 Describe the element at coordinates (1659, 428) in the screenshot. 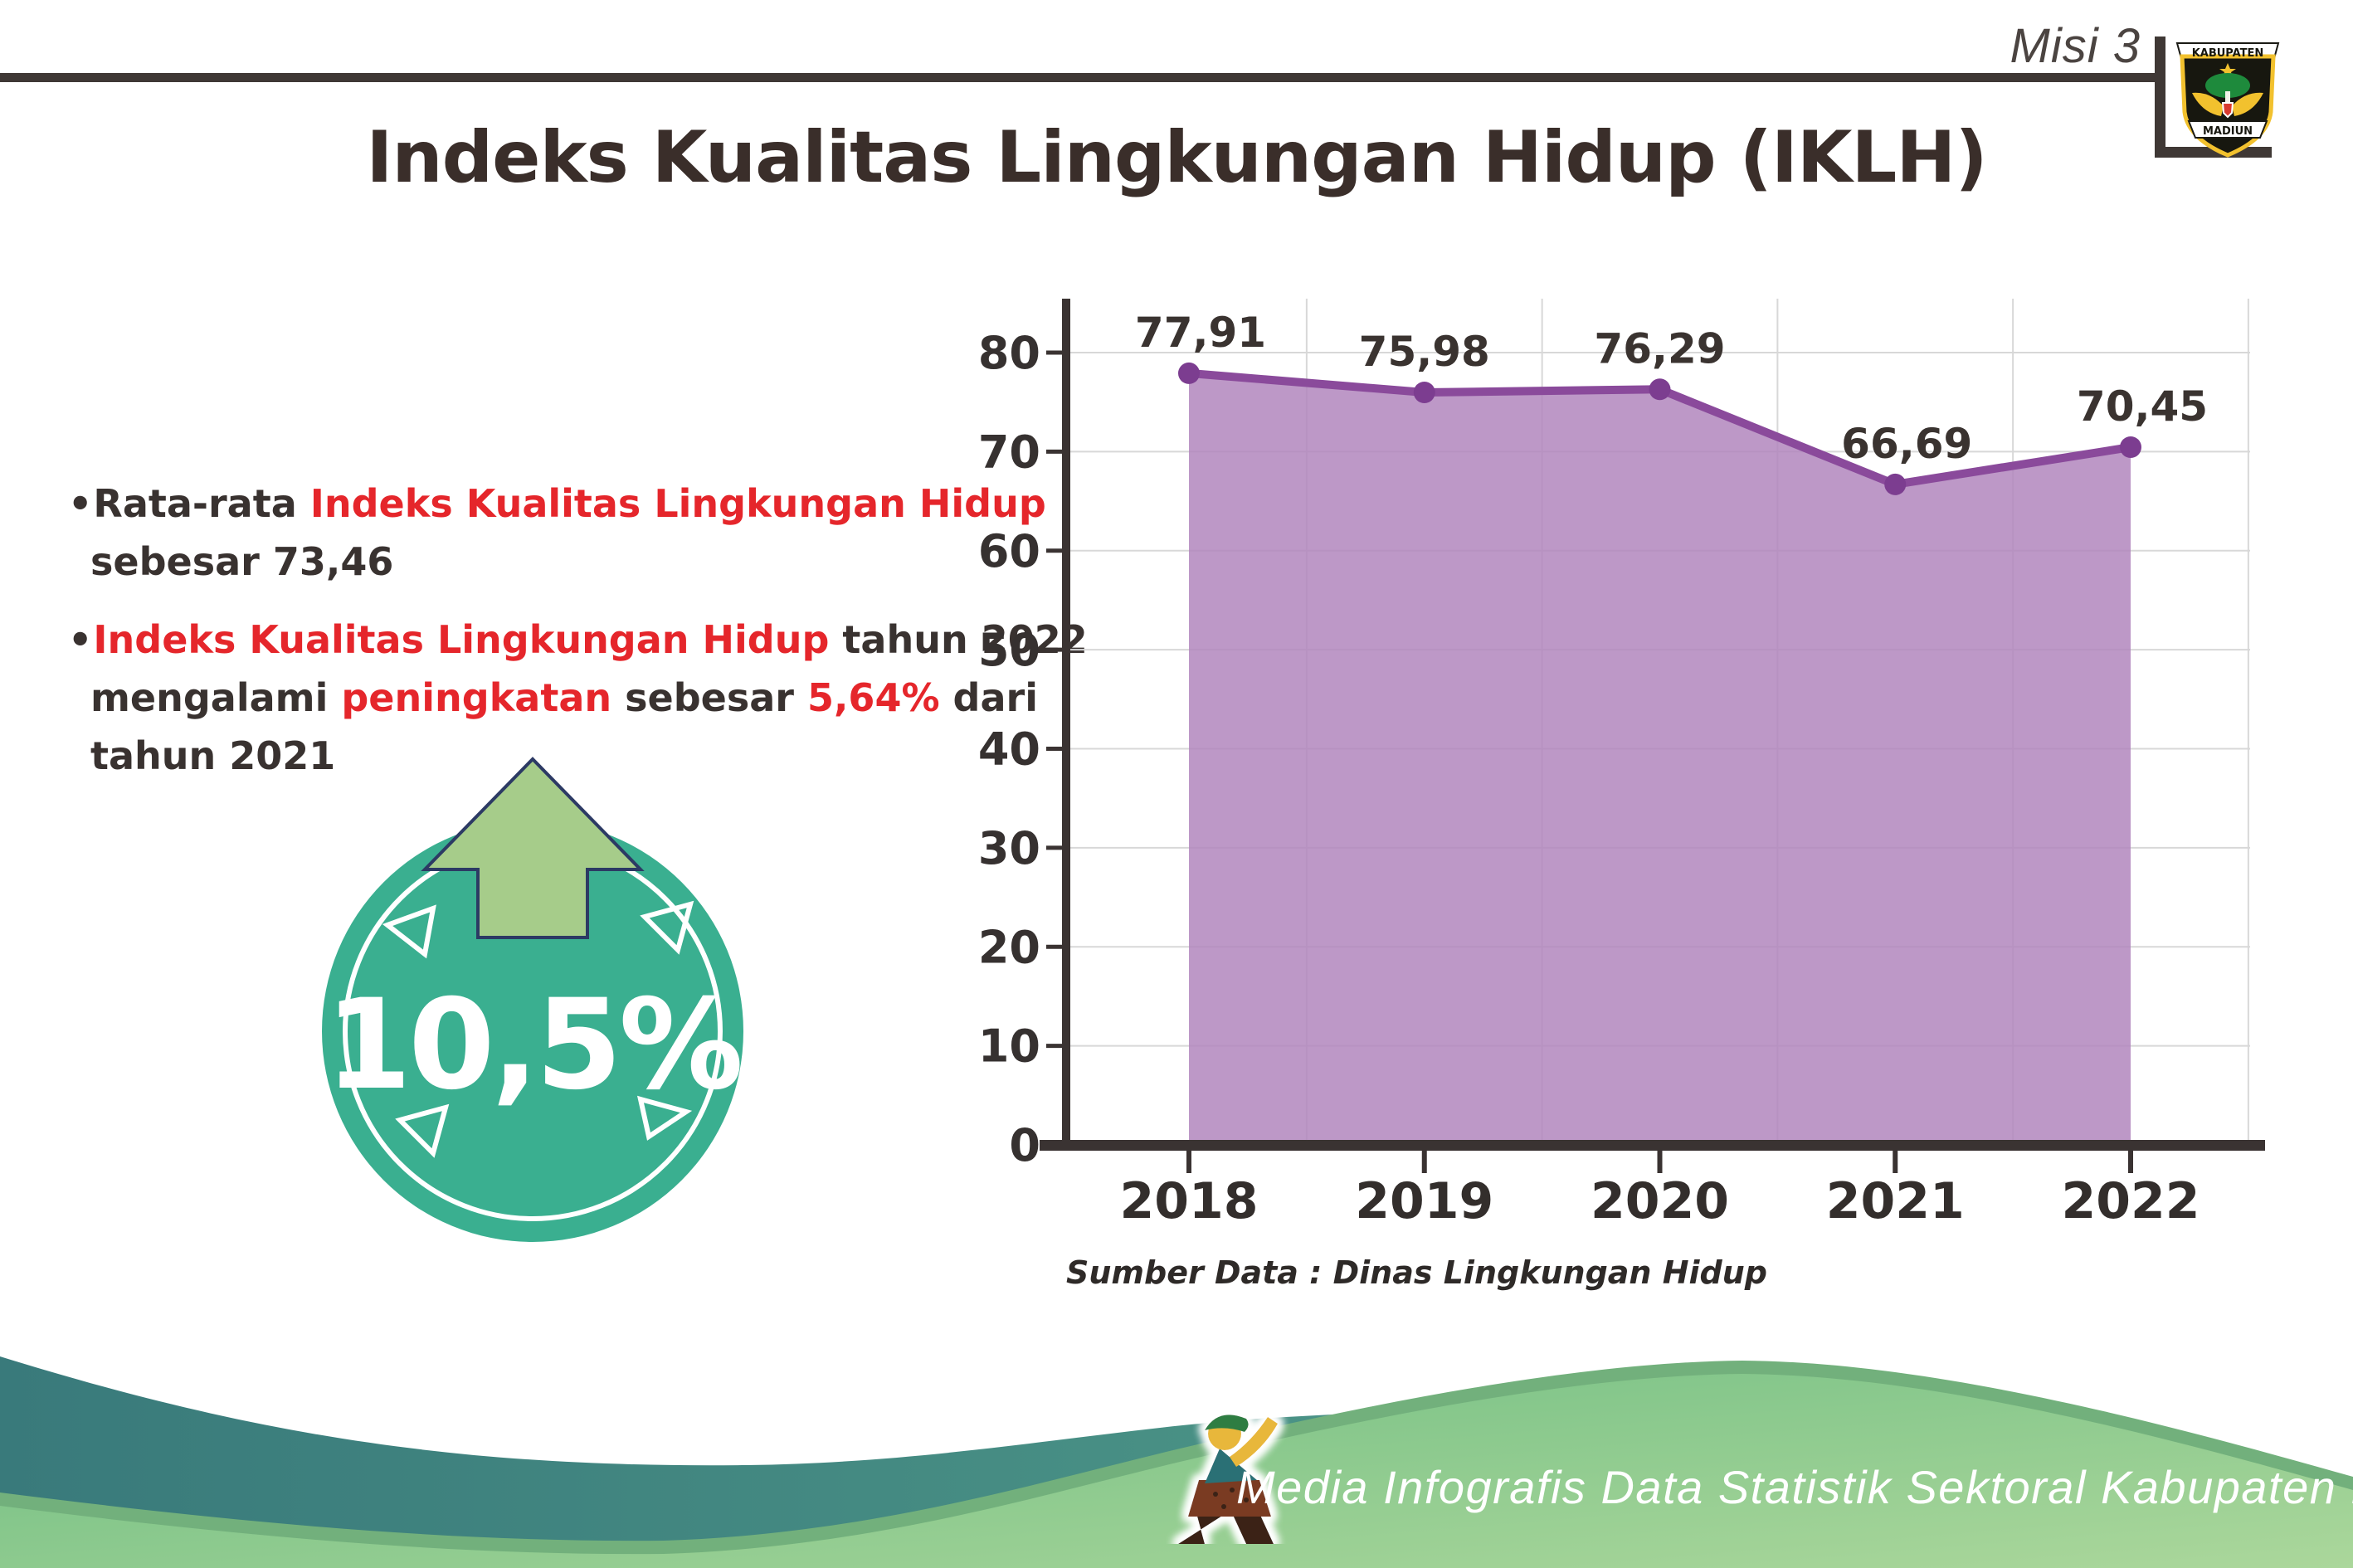

I see `chart-line-series` at that location.